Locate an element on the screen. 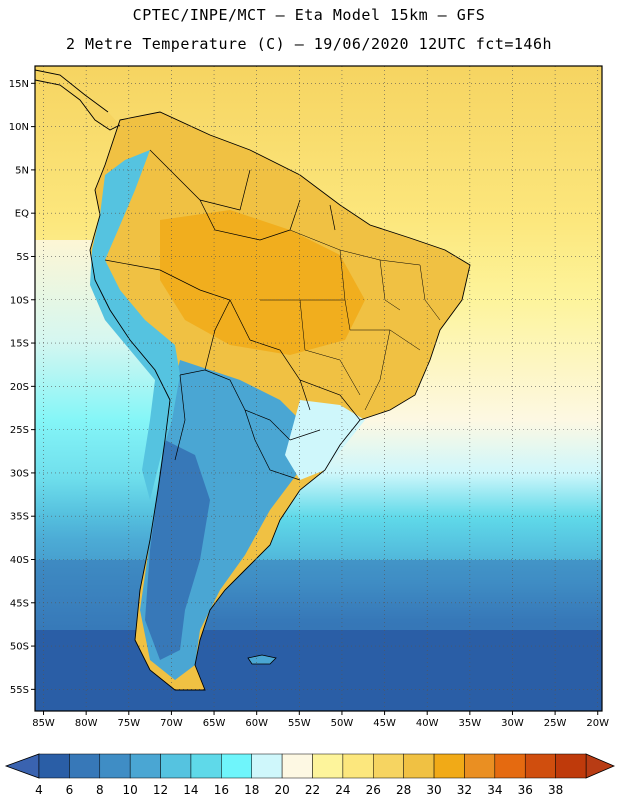 The image size is (618, 800). lon-tick-label: 70W is located at coordinates (171, 723).